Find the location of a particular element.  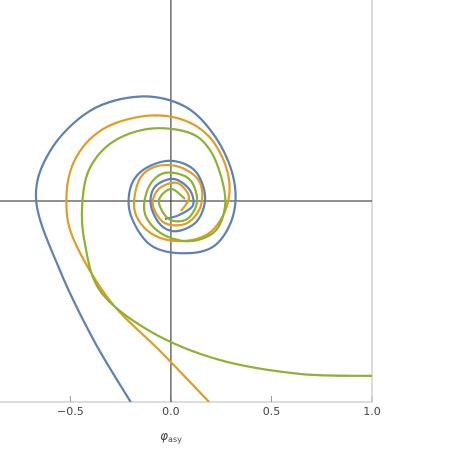

x-tick-label: 0.0 is located at coordinates (171, 411).